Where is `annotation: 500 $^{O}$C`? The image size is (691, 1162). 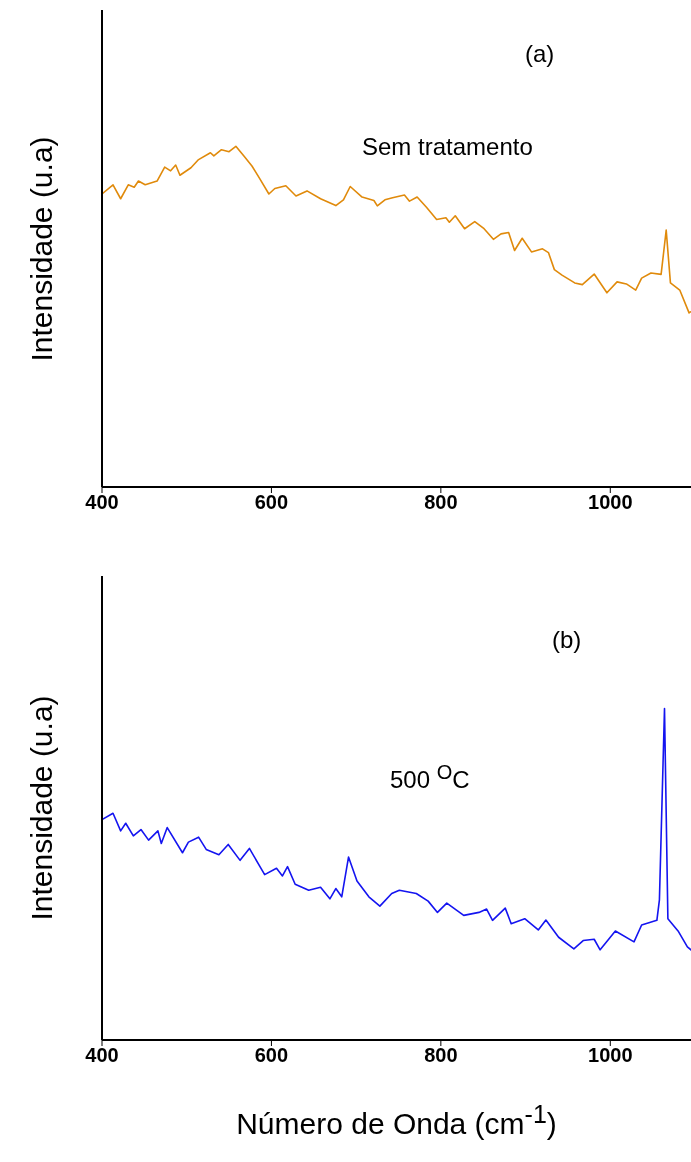 annotation: 500 $^{O}$C is located at coordinates (430, 777).